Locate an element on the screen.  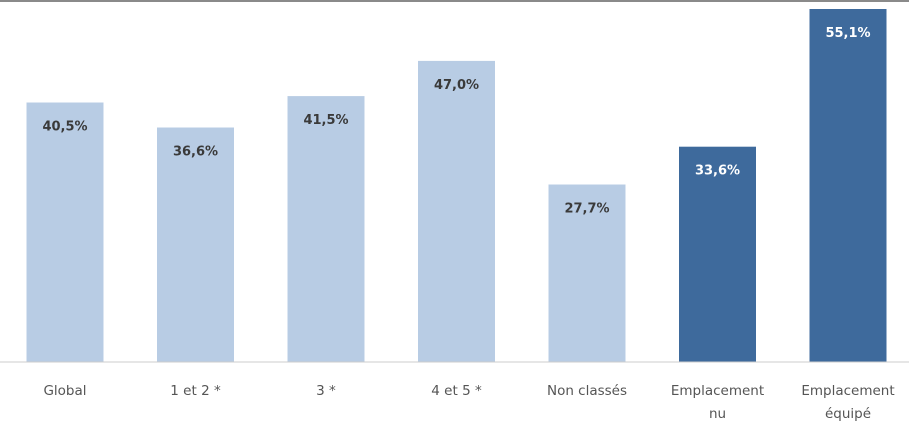
category-label-line: Non classés is located at coordinates (587, 391).